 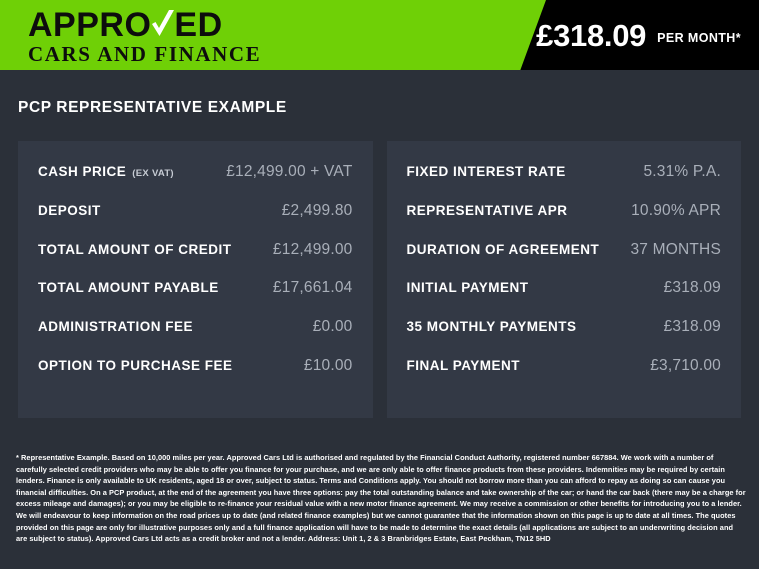 I want to click on detail-row-label: TOTAL AMOUNT OF CREDIT, so click(x=135, y=249).